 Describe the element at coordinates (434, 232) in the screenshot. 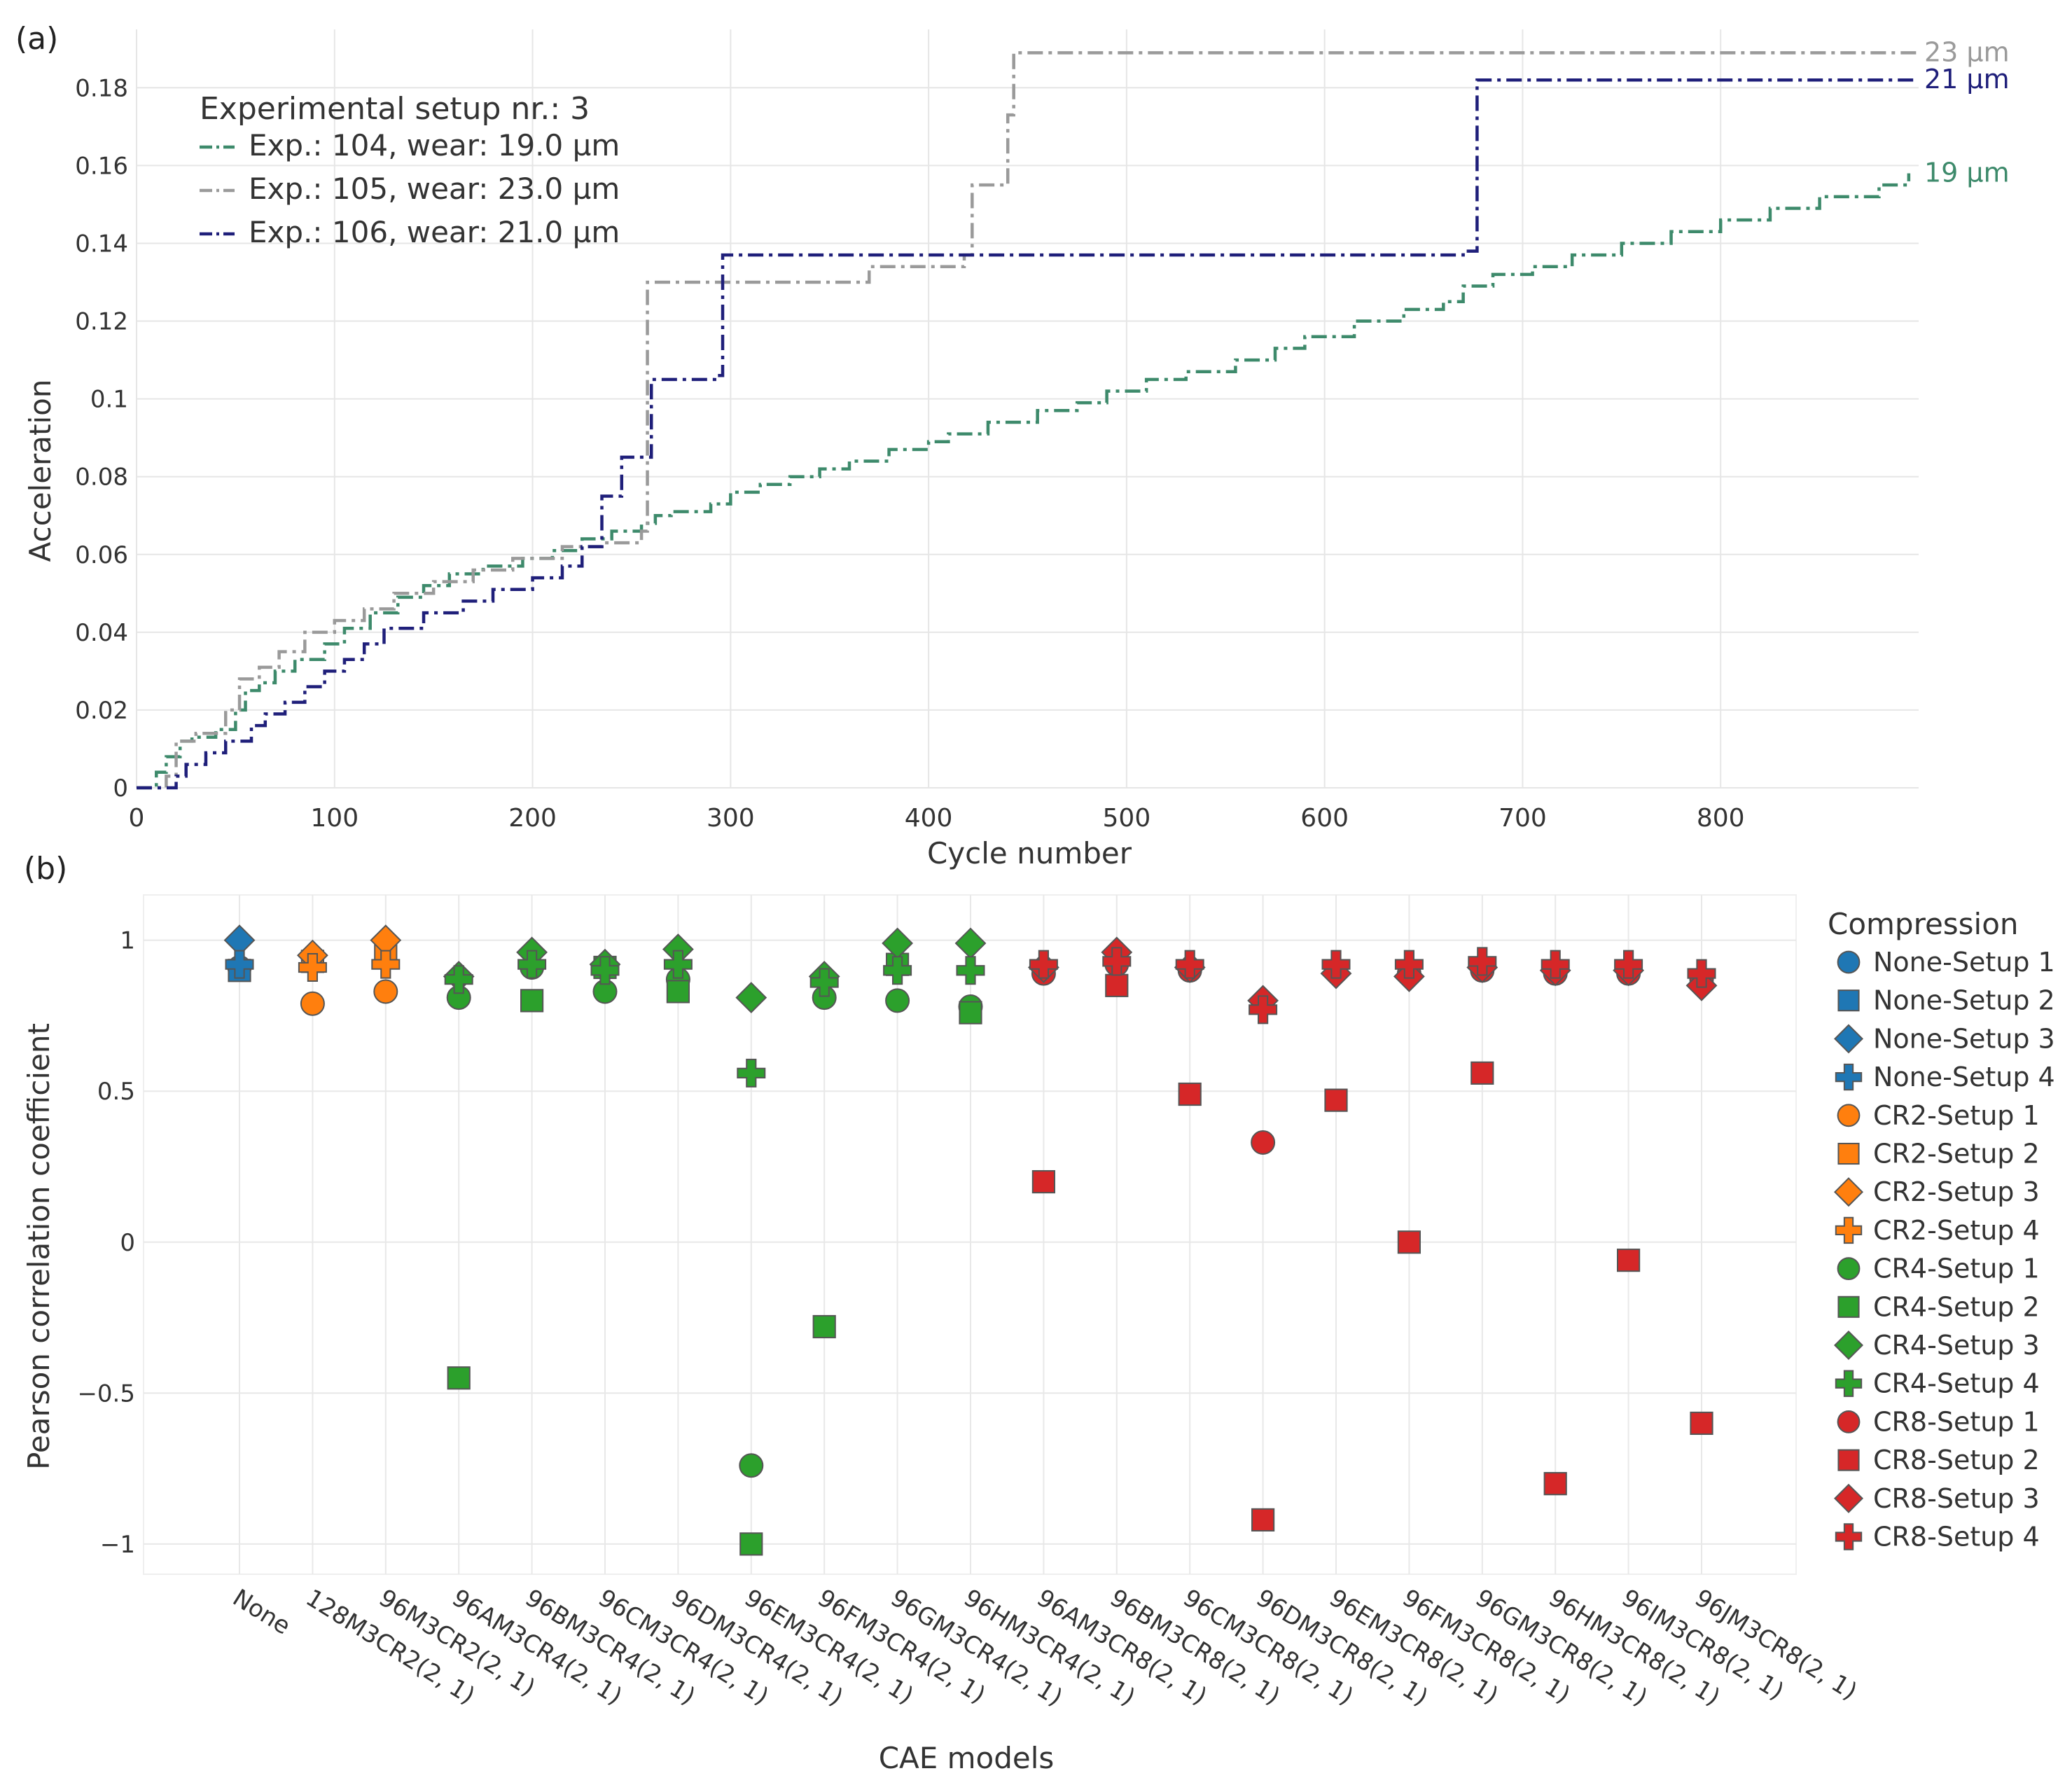

I see `legend-entry: Exp.: 106, wear: 21.0 µm` at that location.